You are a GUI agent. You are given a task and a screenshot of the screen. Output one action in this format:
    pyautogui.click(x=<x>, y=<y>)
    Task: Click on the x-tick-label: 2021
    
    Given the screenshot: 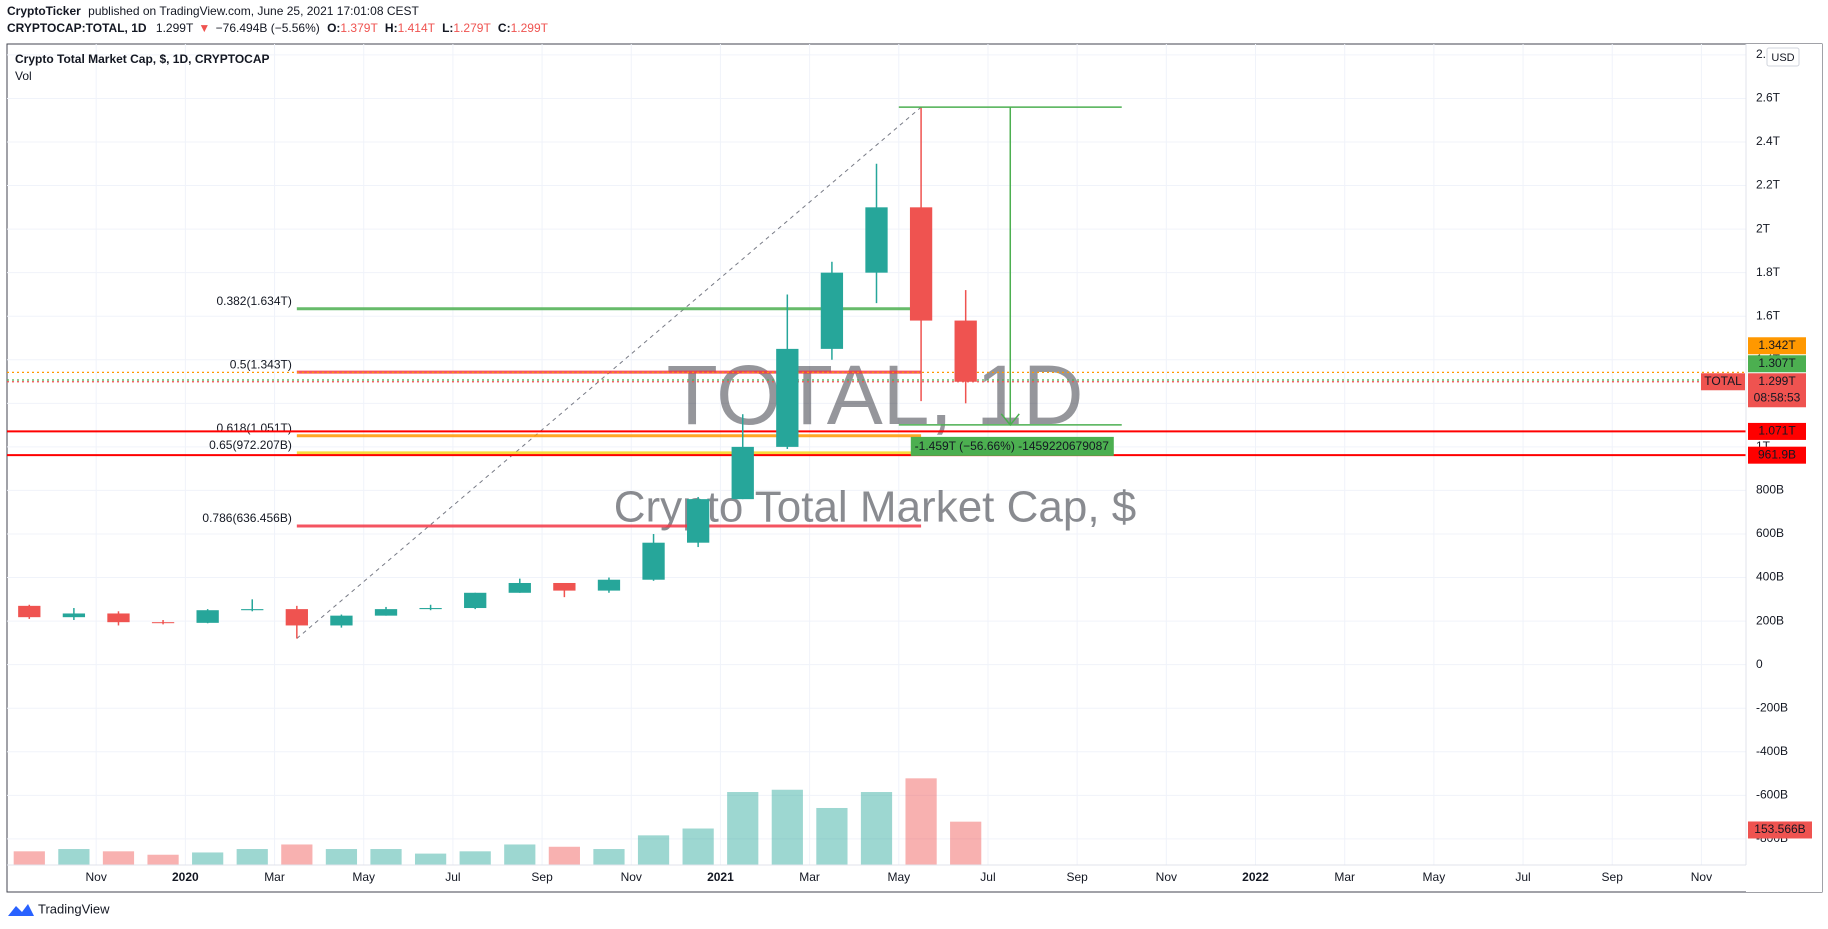 What is the action you would take?
    pyautogui.click(x=720, y=877)
    